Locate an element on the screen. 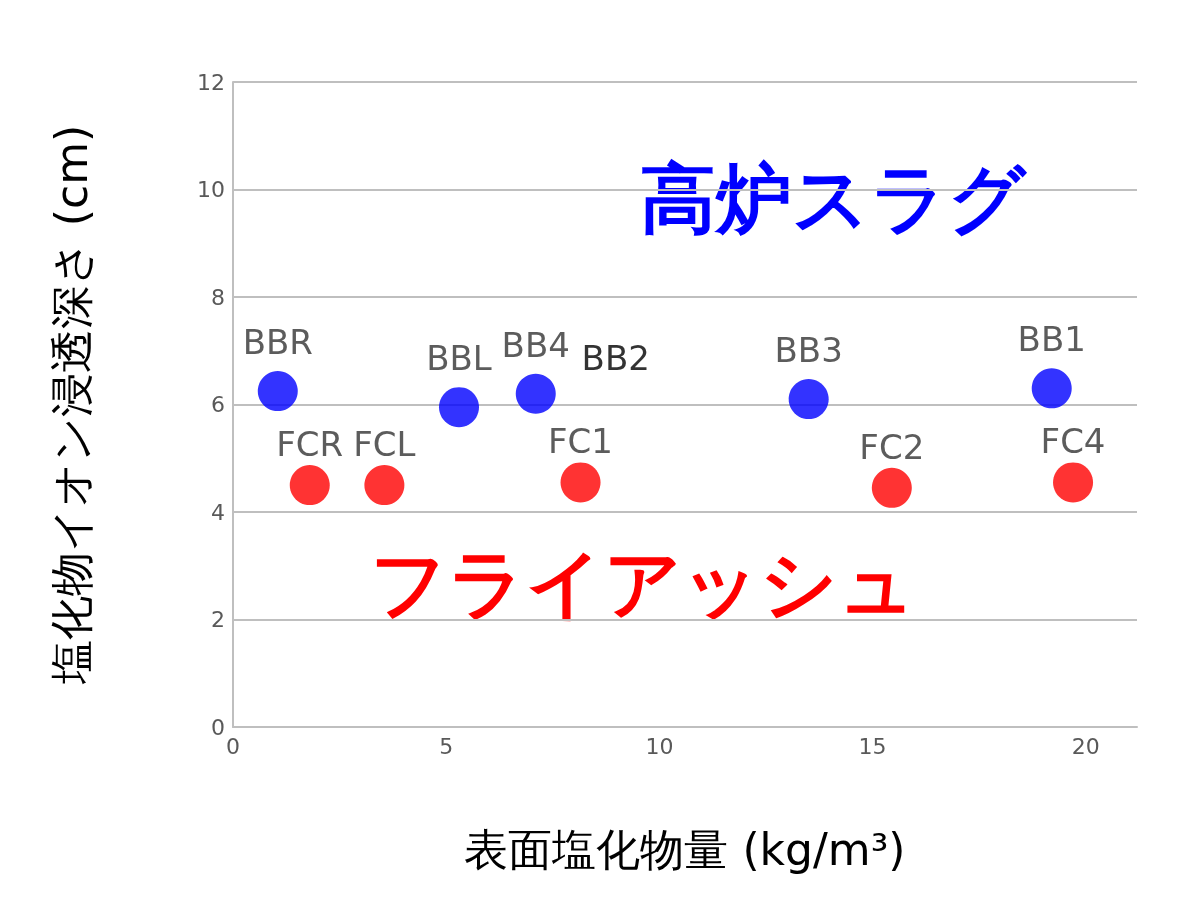  annotation: BB2 is located at coordinates (615, 357).